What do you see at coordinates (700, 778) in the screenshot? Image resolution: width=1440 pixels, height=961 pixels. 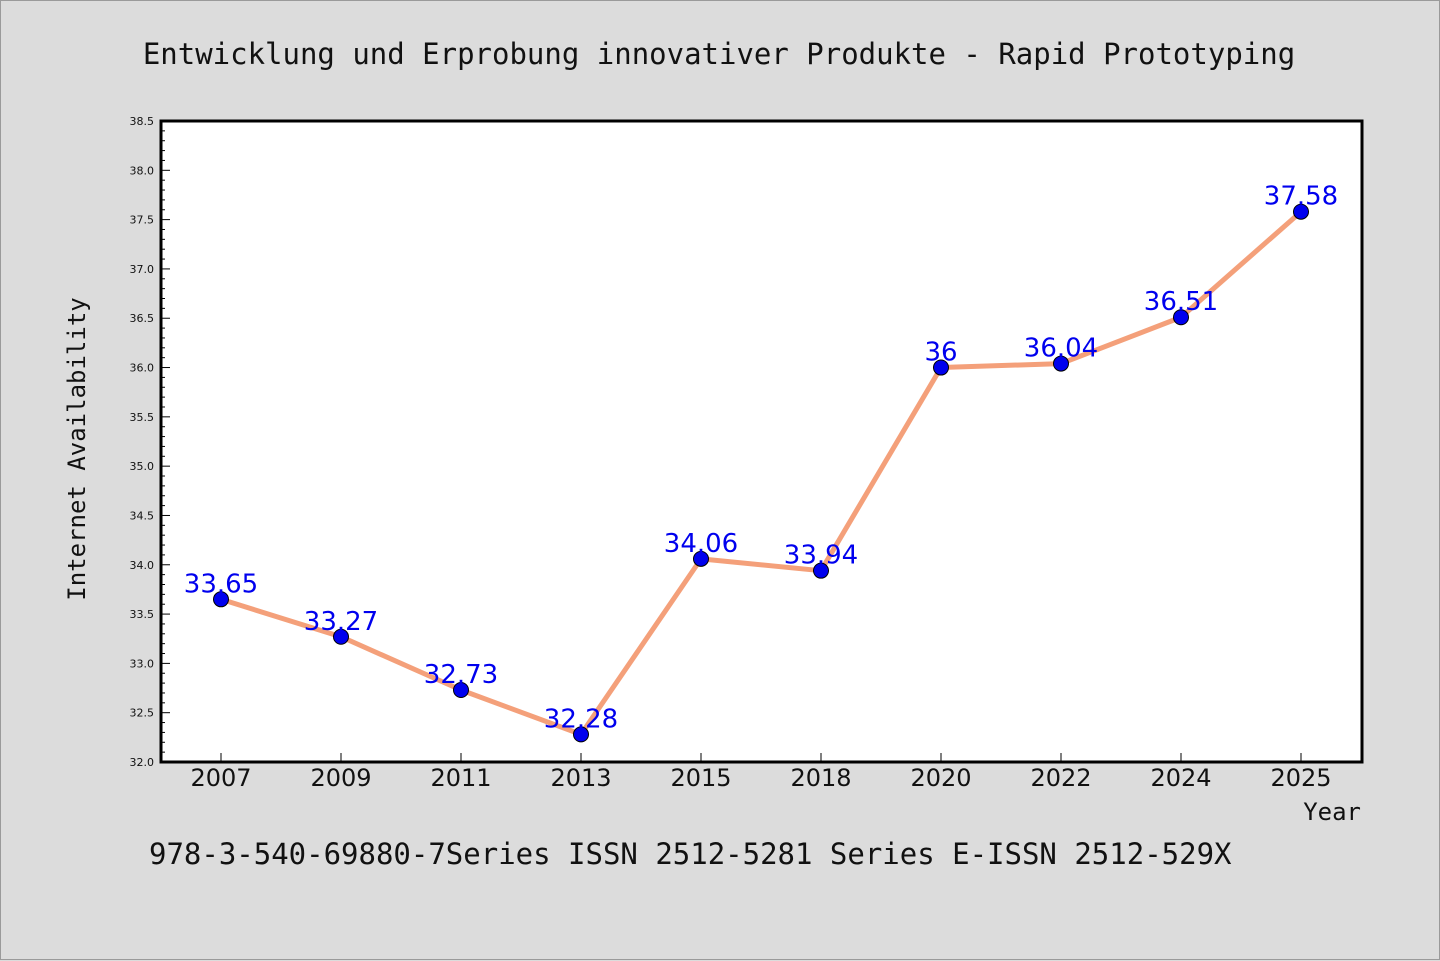 I see `x-tick-label: 2015` at bounding box center [700, 778].